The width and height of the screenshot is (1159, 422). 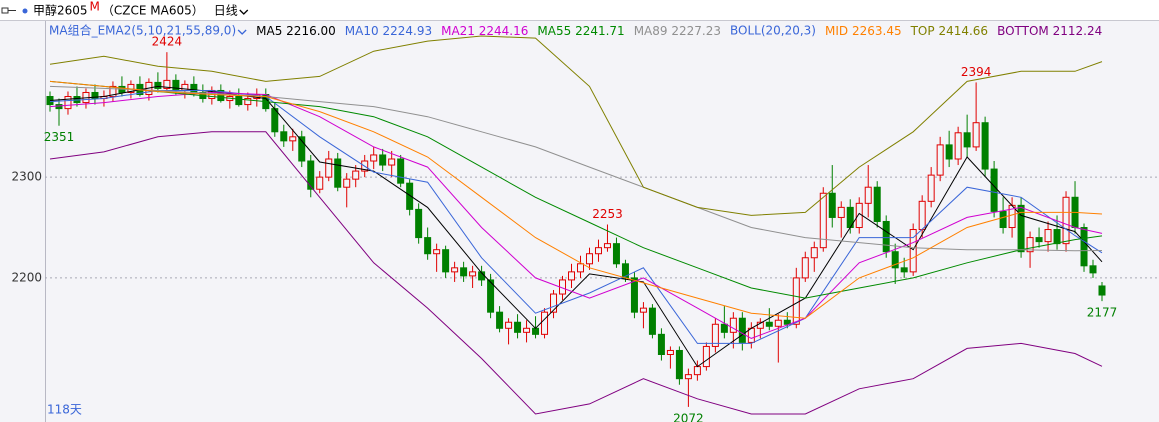 I want to click on menu-icon, so click(x=8, y=10).